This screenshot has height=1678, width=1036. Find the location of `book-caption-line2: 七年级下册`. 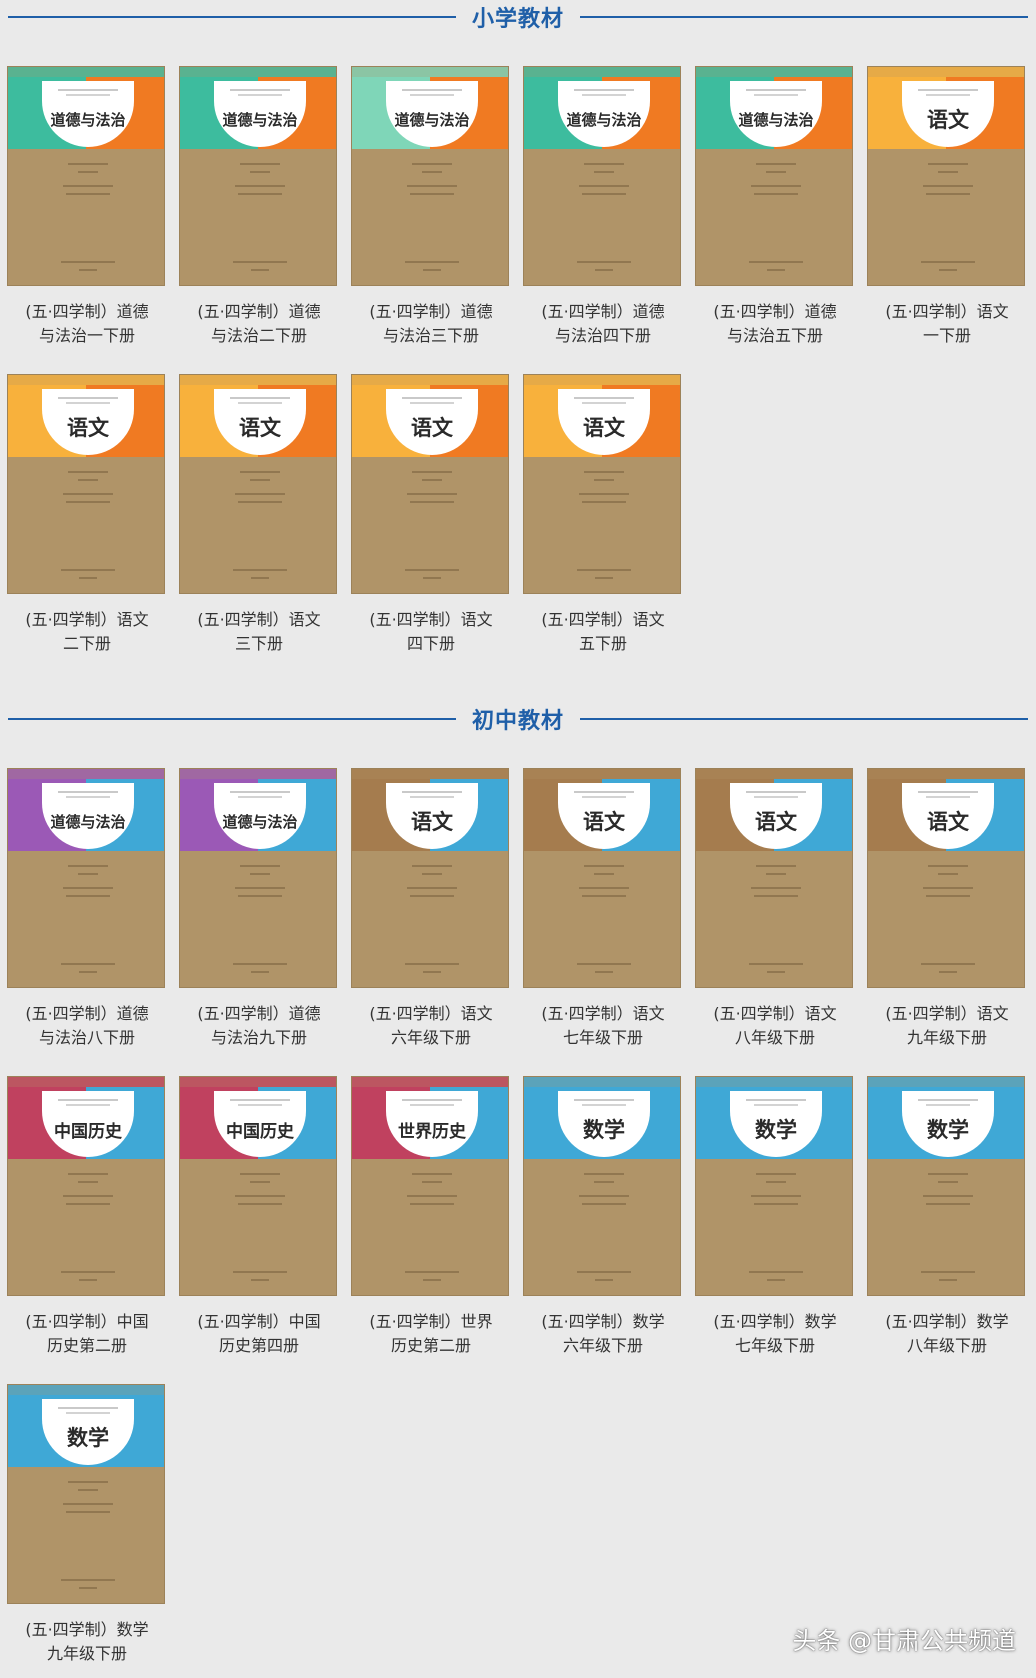

book-caption-line2: 七年级下册 is located at coordinates (602, 1037).